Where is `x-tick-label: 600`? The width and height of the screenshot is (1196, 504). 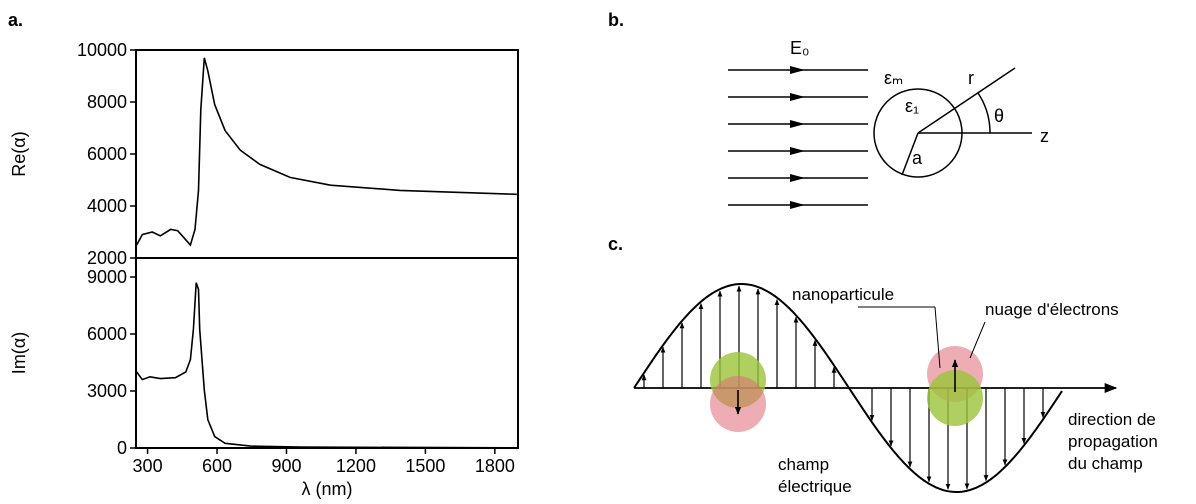 x-tick-label: 600 is located at coordinates (217, 466).